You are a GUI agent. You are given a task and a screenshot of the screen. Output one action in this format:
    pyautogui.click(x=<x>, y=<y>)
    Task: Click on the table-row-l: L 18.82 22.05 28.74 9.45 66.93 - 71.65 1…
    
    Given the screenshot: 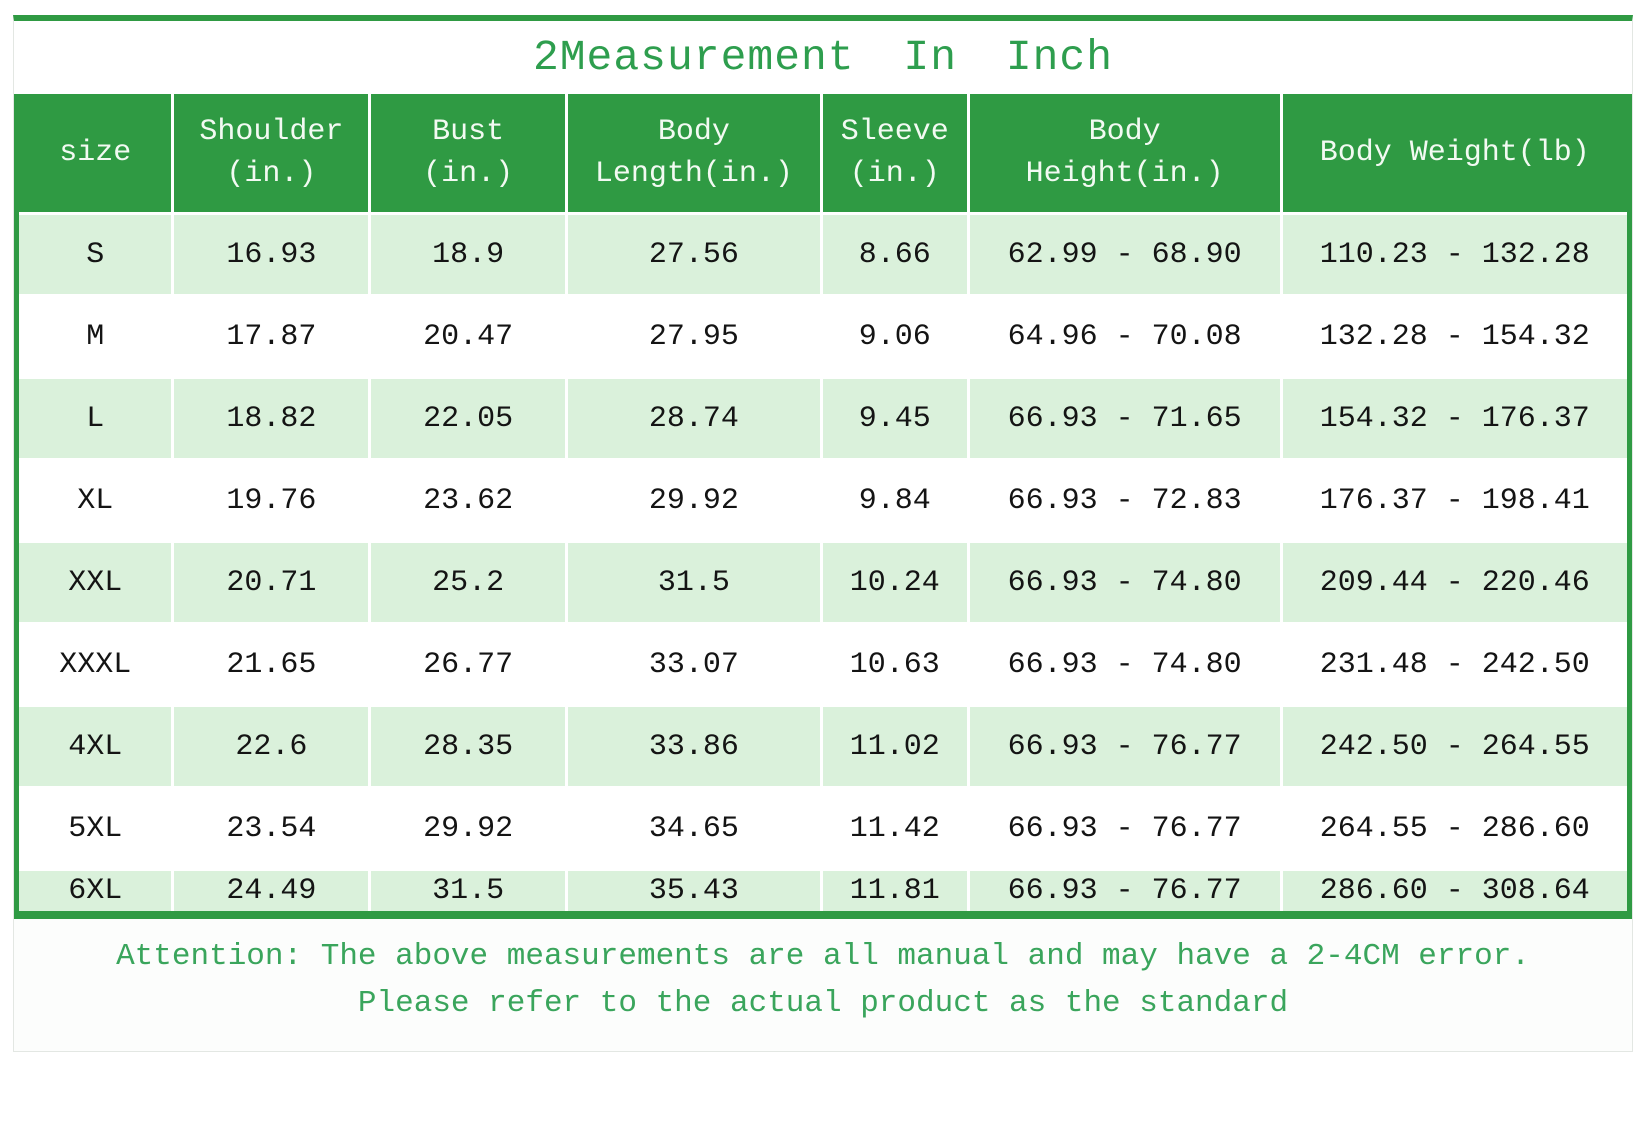 What is the action you would take?
    pyautogui.click(x=823, y=418)
    